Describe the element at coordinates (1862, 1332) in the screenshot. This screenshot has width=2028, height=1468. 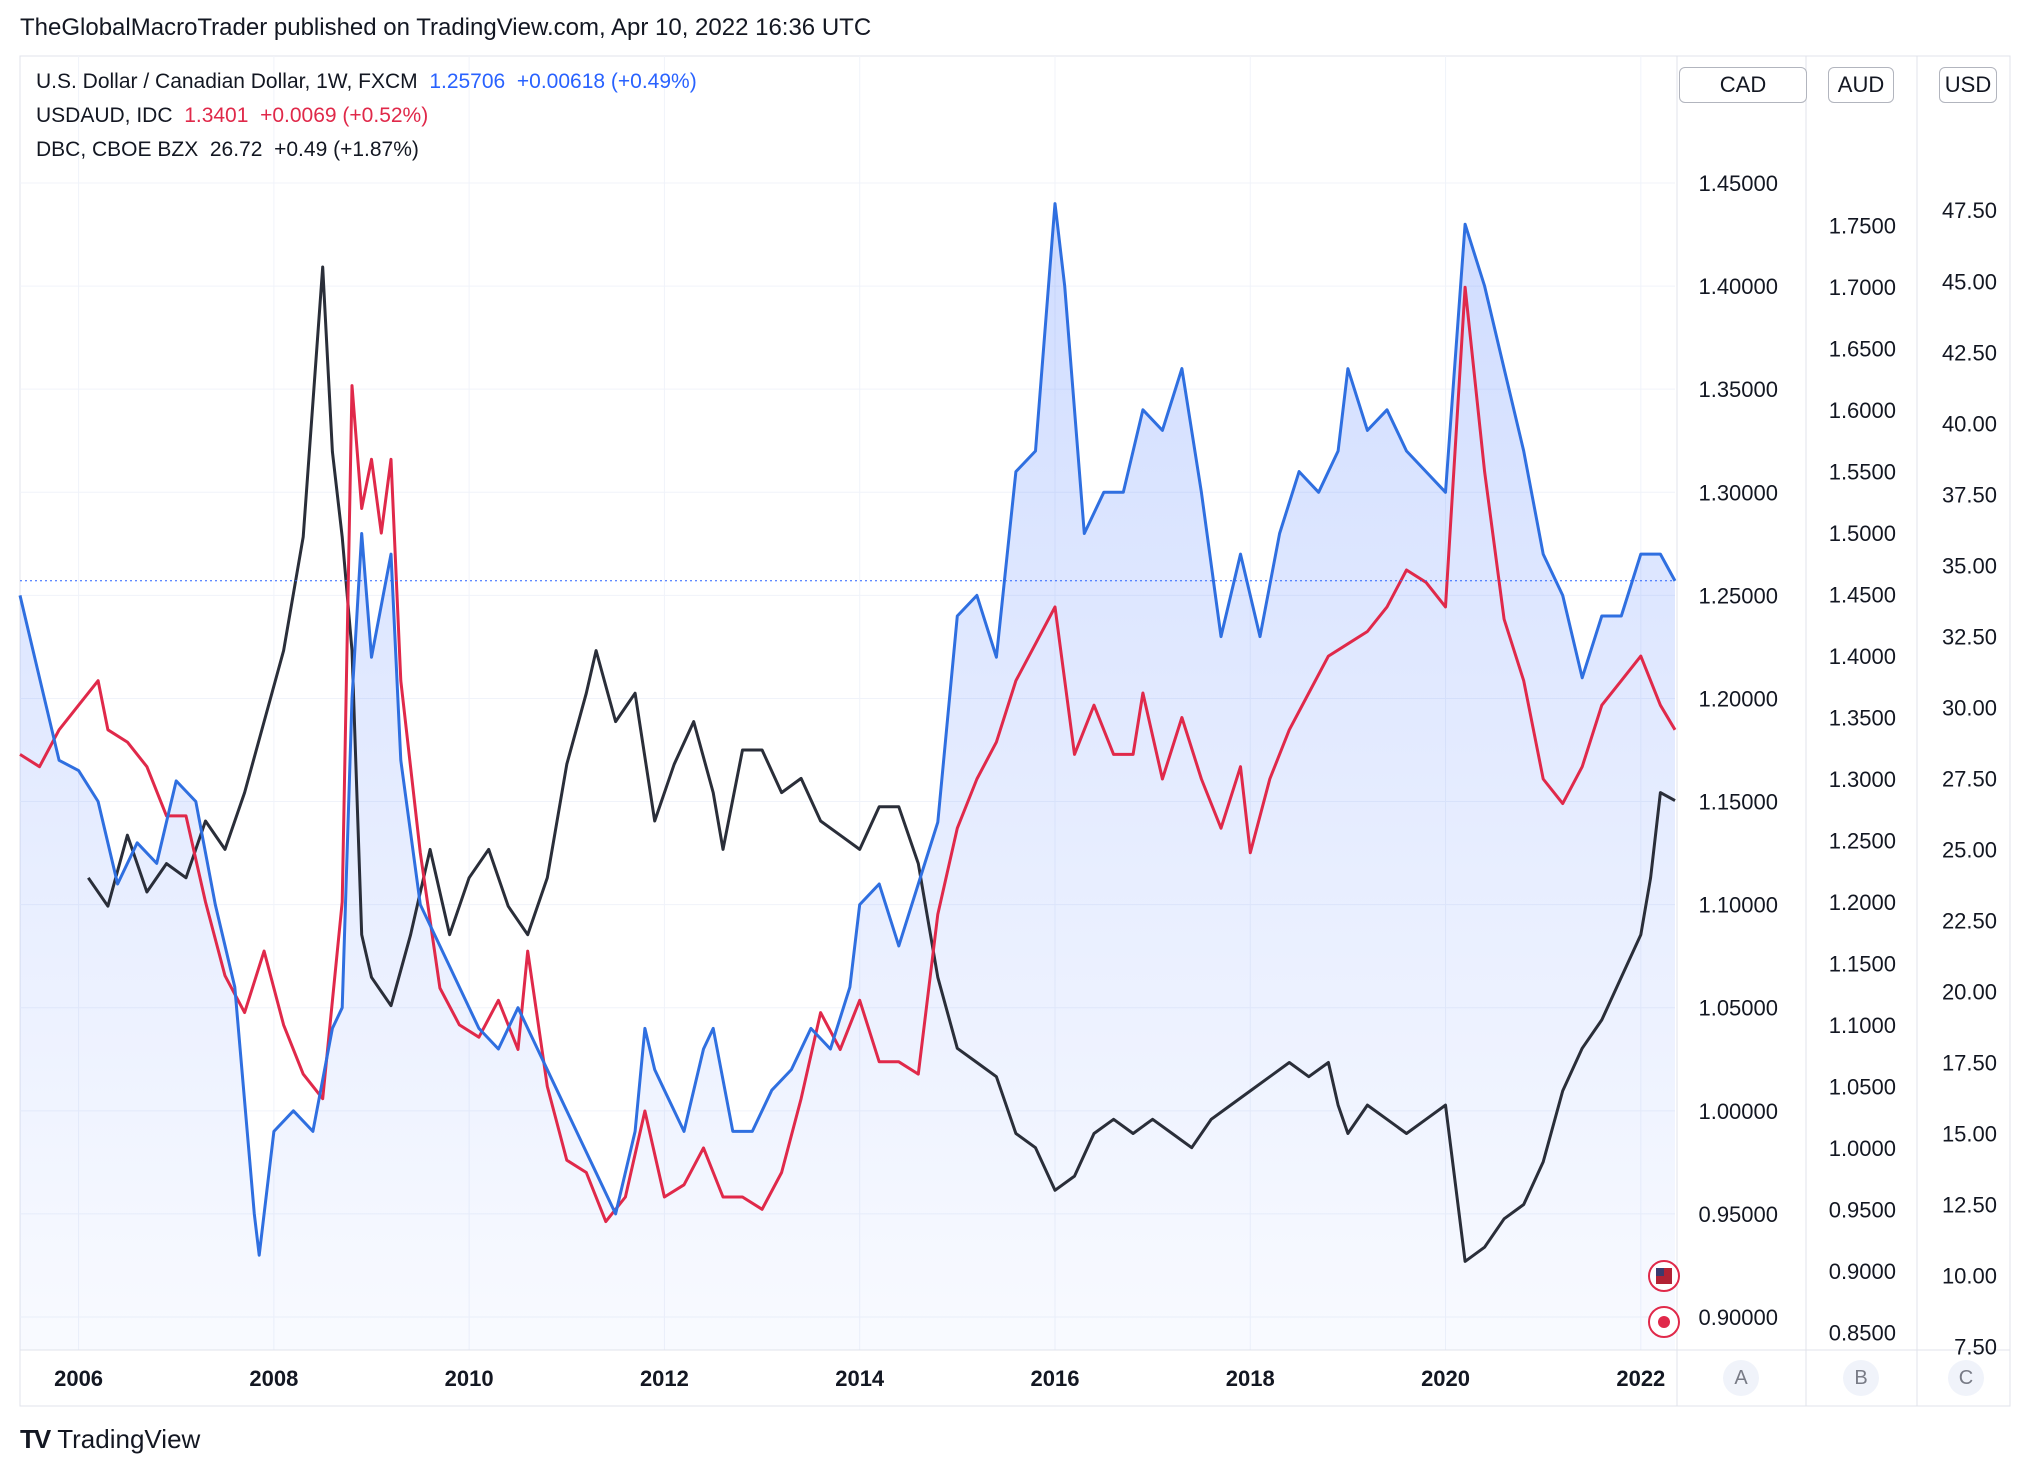
I see `aud-tick-label: 0.8500` at that location.